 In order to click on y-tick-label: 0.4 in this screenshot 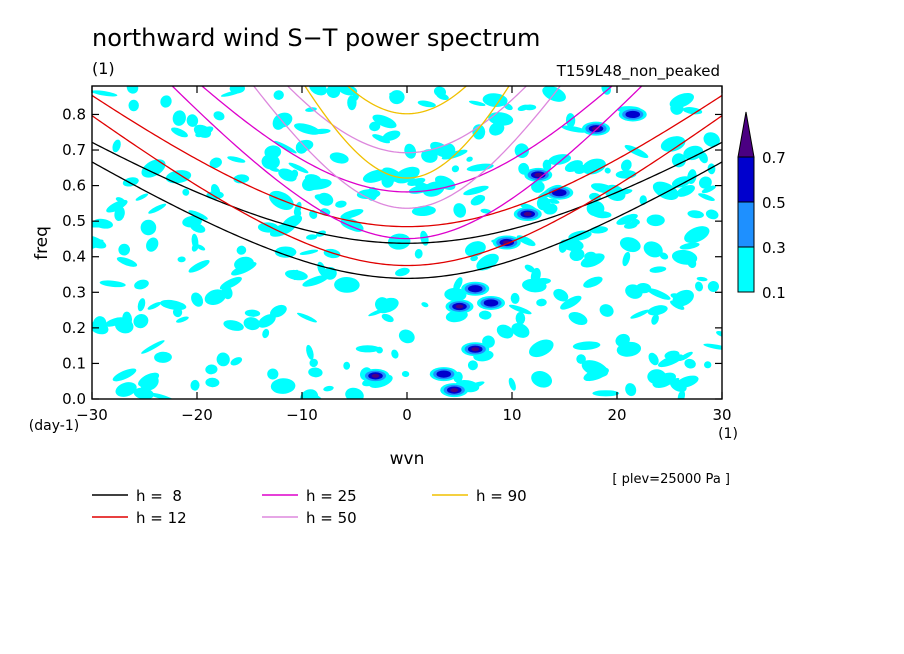, I will do `click(74, 257)`.